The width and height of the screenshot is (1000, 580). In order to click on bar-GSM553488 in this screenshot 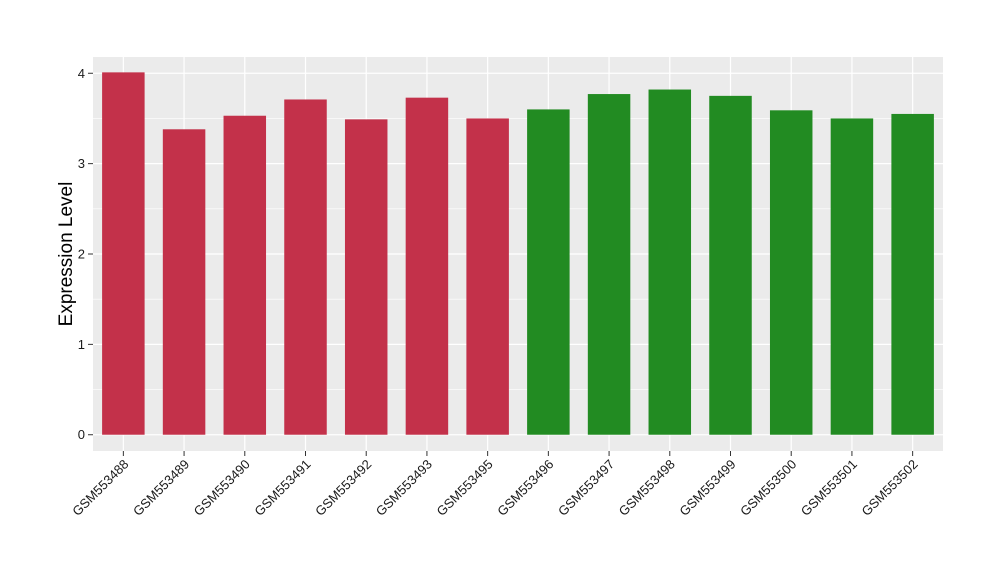, I will do `click(123, 253)`.